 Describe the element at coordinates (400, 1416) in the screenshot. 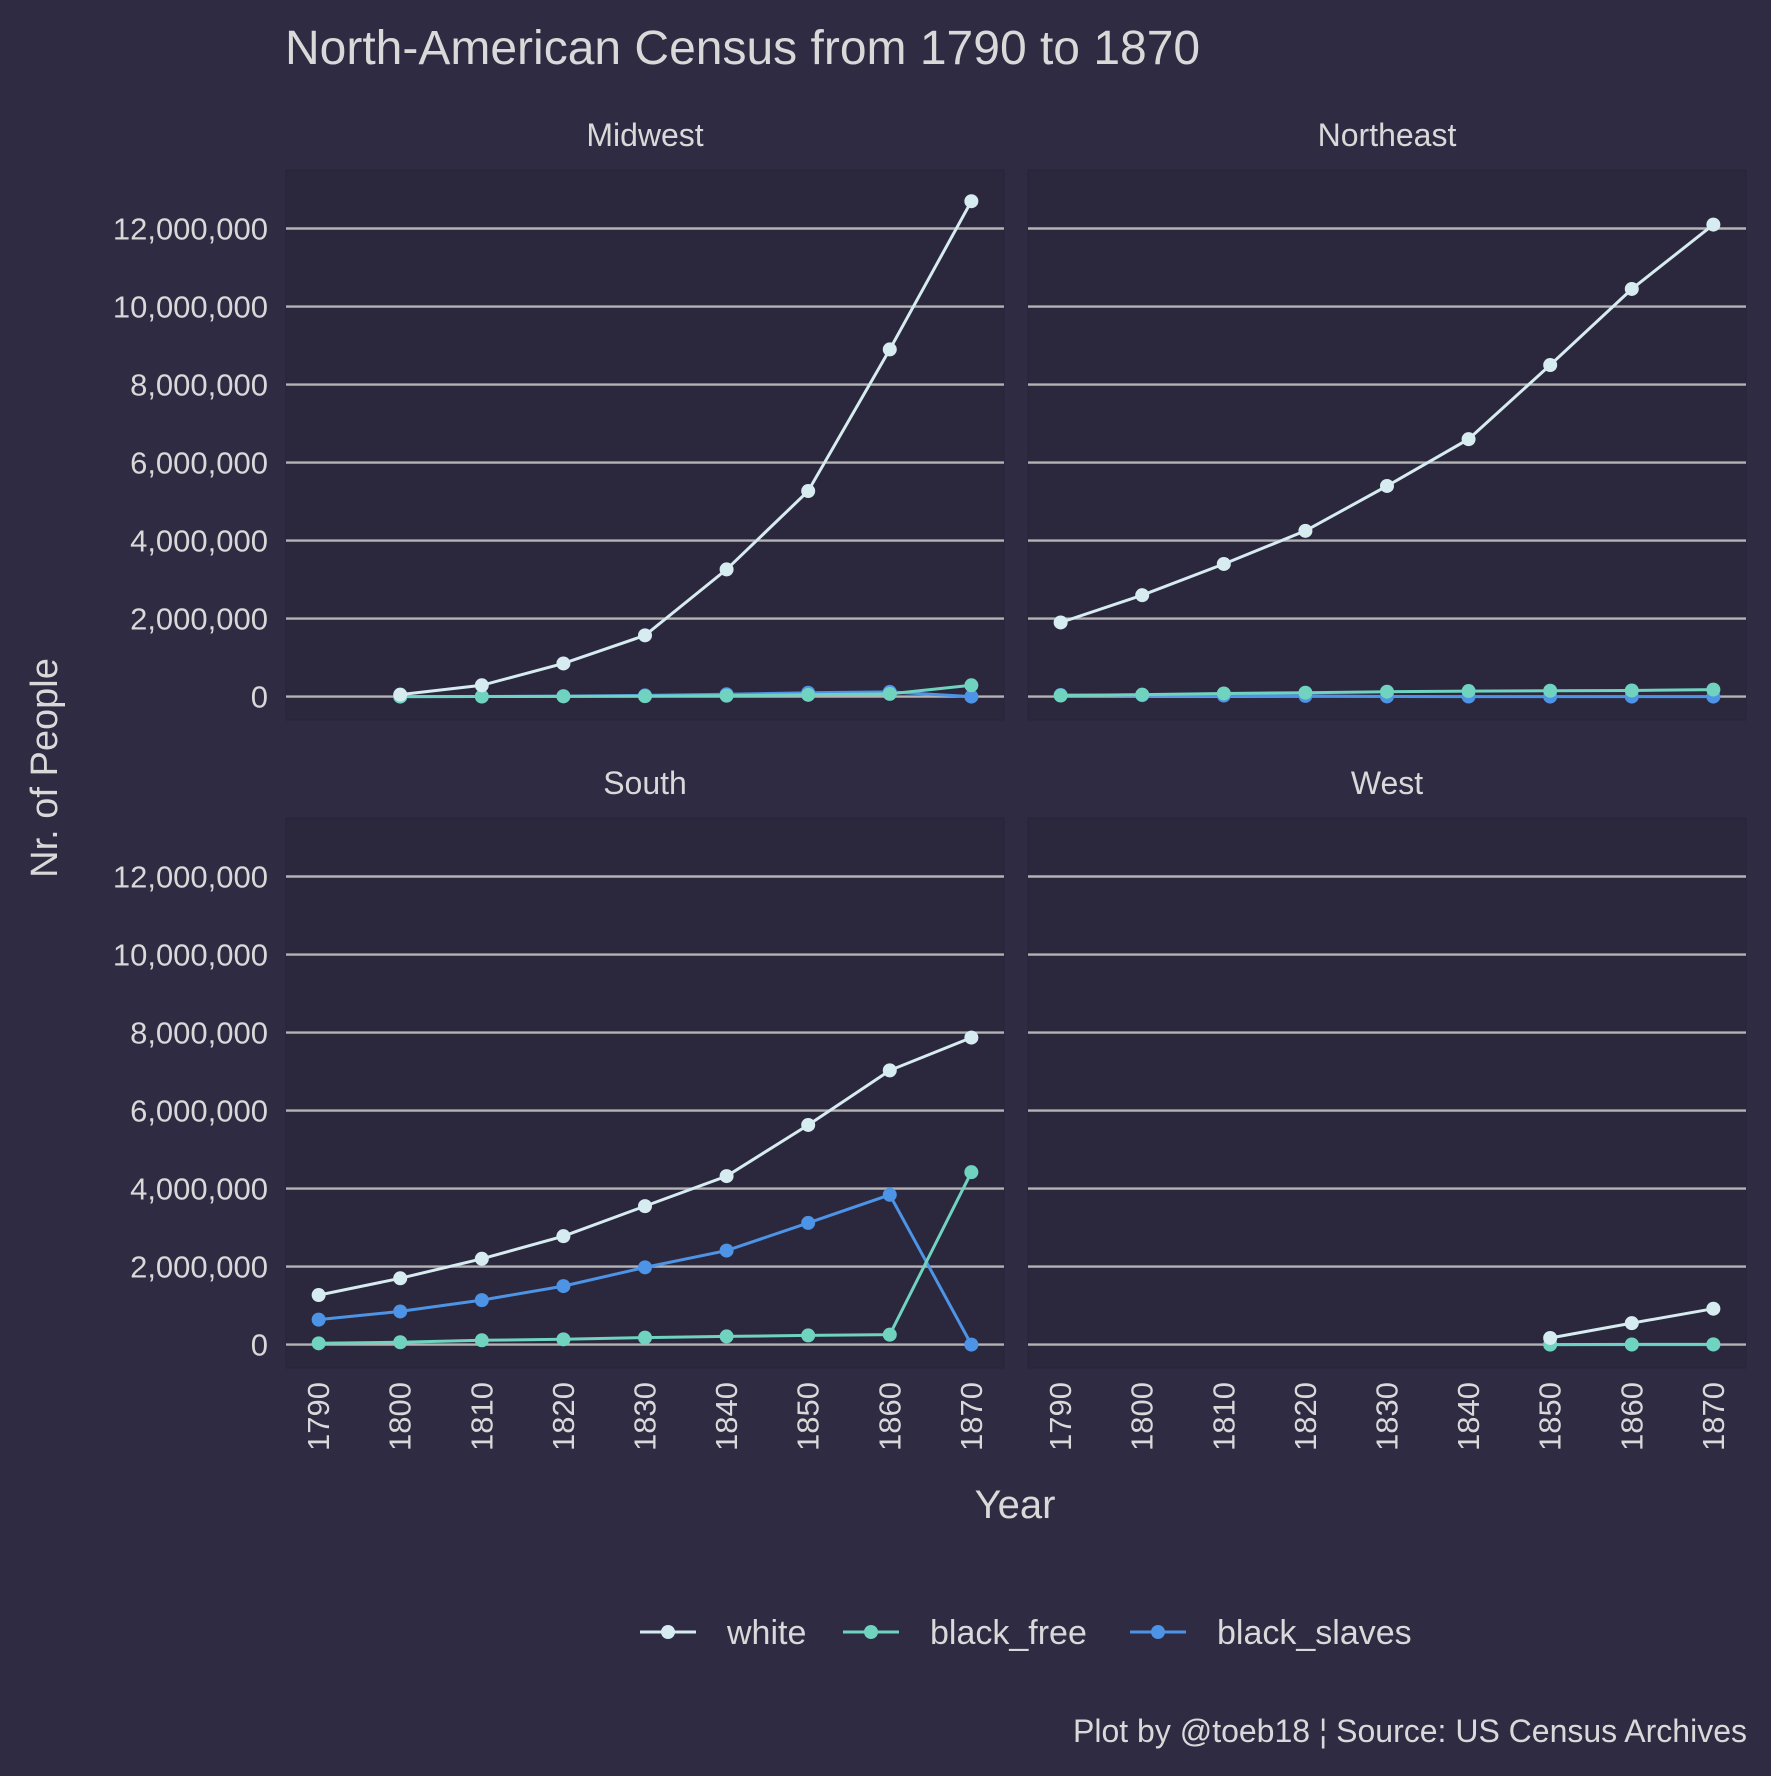

I see `x-tick-label: 1800` at that location.